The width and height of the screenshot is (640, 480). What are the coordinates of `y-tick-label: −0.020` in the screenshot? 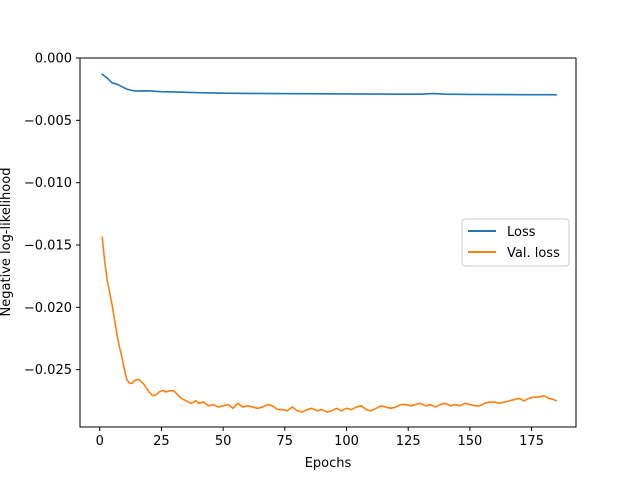 It's located at (48, 308).